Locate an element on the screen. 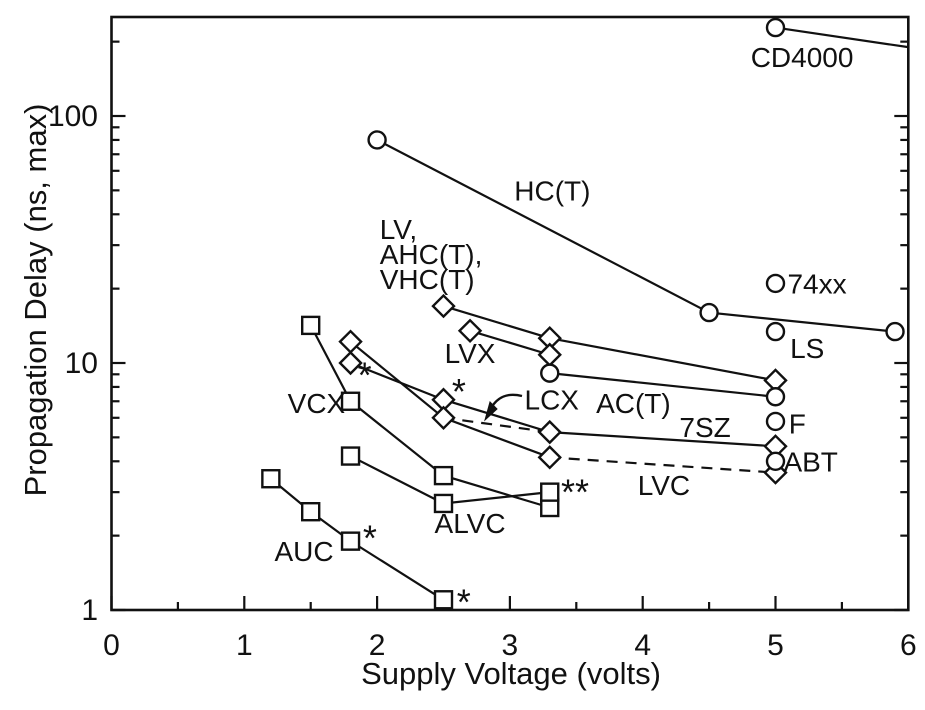 The width and height of the screenshot is (925, 710). x-tick-label: 5 is located at coordinates (775, 645).